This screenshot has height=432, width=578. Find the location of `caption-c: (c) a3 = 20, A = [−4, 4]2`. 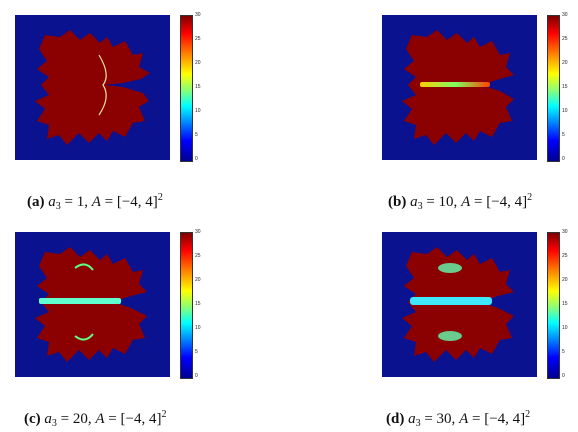

caption-c: (c) a3 = 20, A = [−4, 4]2 is located at coordinates (95, 419).